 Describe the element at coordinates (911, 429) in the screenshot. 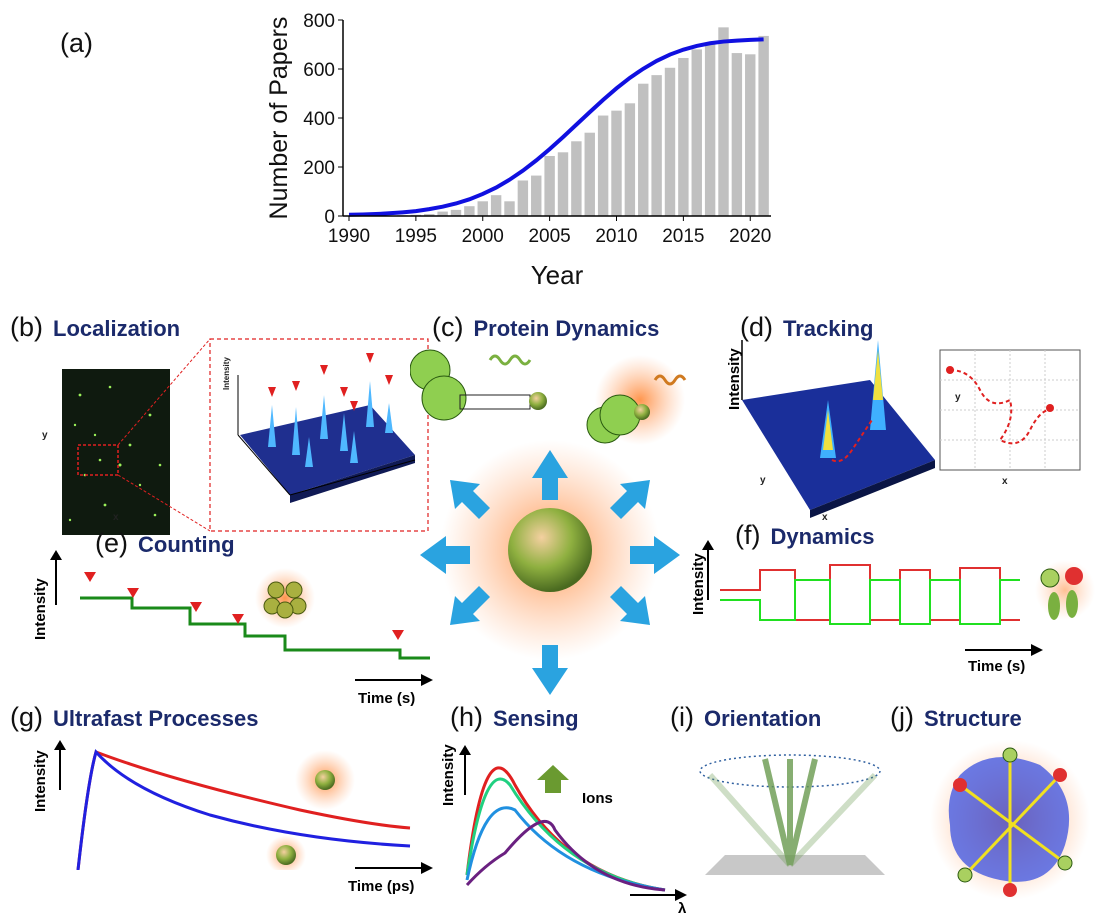

I see `tracking-figure` at that location.